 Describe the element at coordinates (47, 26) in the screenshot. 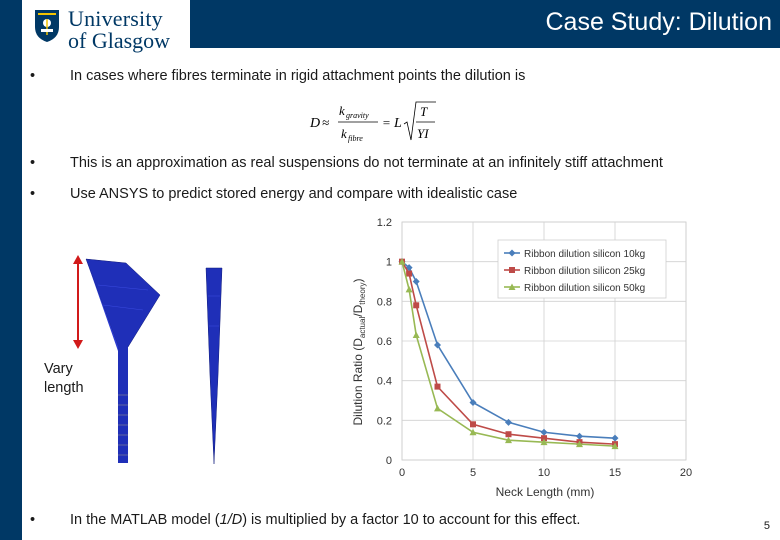

I see `crest-icon` at that location.